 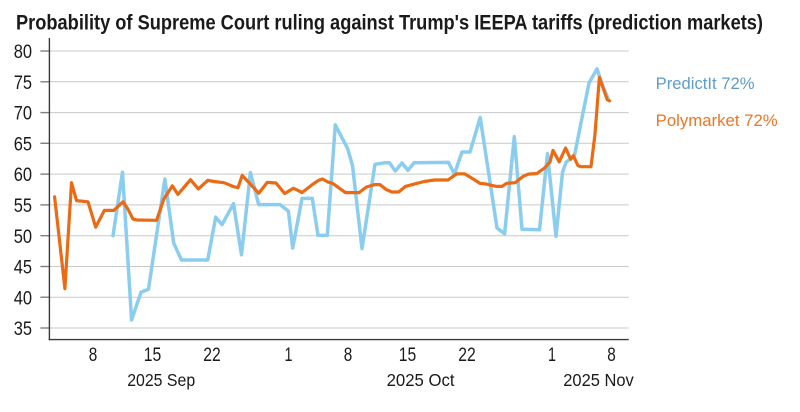 I want to click on svg-text: 50, so click(x=23, y=237).